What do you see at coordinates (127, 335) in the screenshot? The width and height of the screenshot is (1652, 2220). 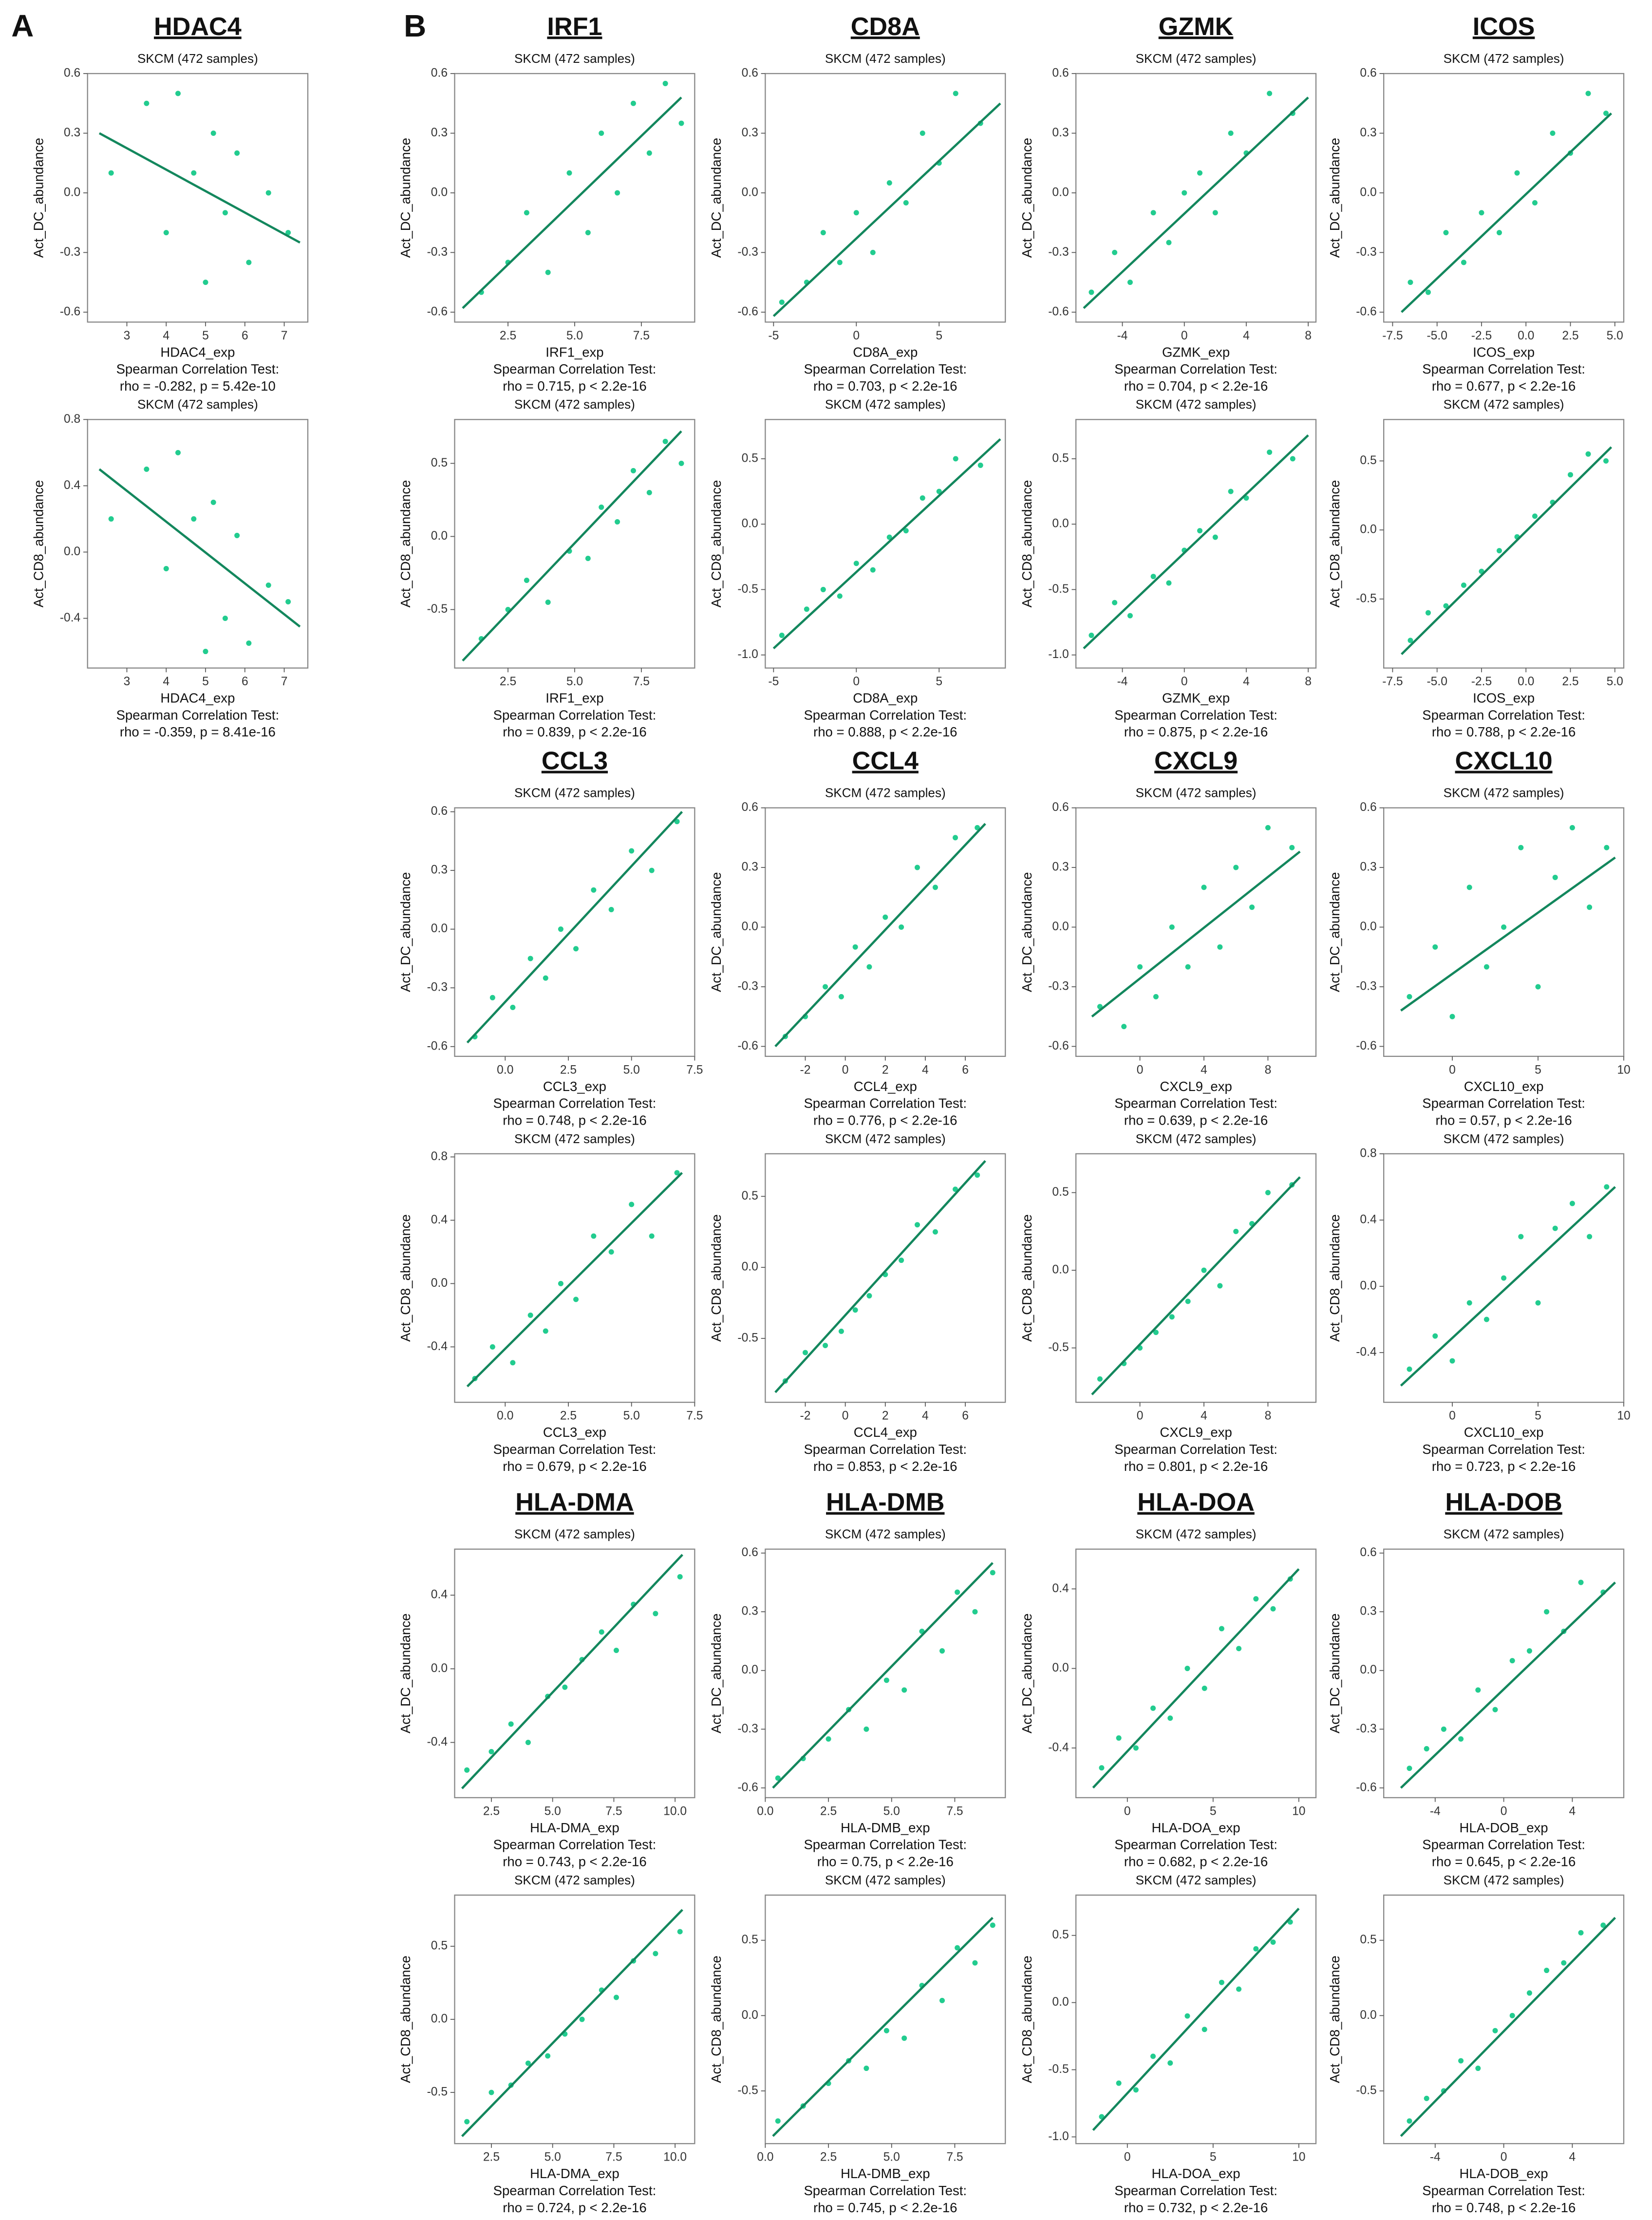 I see `x-tick-label: 3` at bounding box center [127, 335].